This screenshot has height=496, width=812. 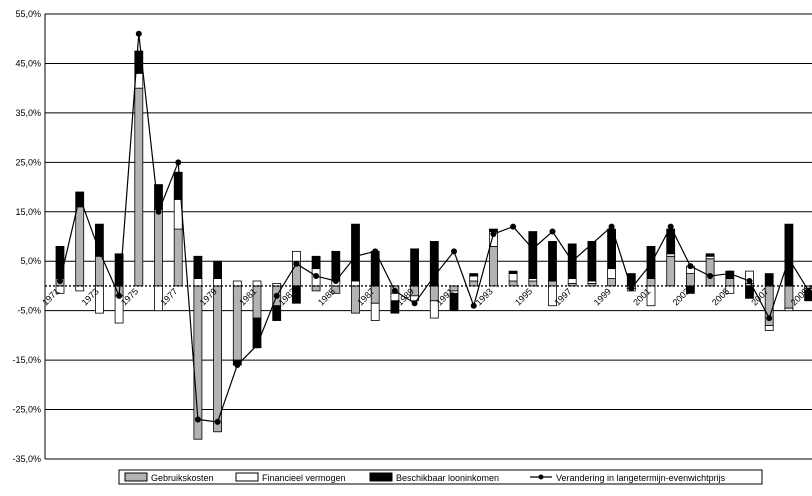 What do you see at coordinates (447, 478) in the screenshot?
I see `legend-label-beschikbaar-looninkomen: Beschikbaar looninkomen` at bounding box center [447, 478].